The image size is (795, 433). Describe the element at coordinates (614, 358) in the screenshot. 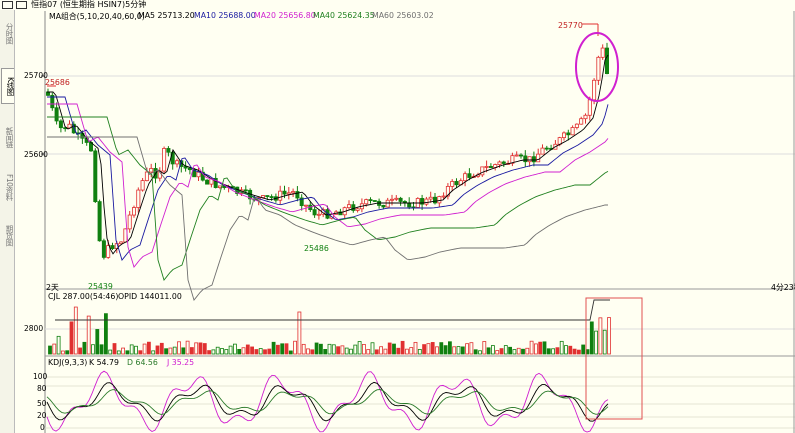

I see `highlight-box` at that location.